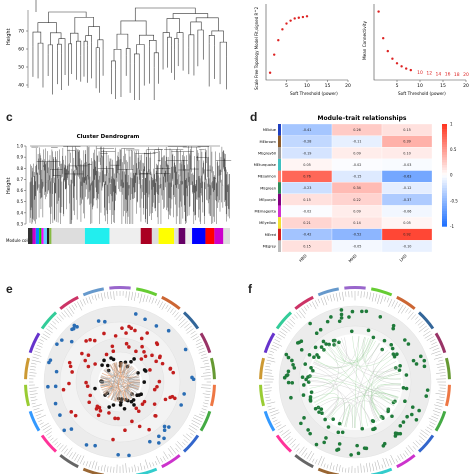 This screenshot has width=474, height=474. Describe the element at coordinates (402, 257) in the screenshot. I see `d-col-label: LHD` at that location.